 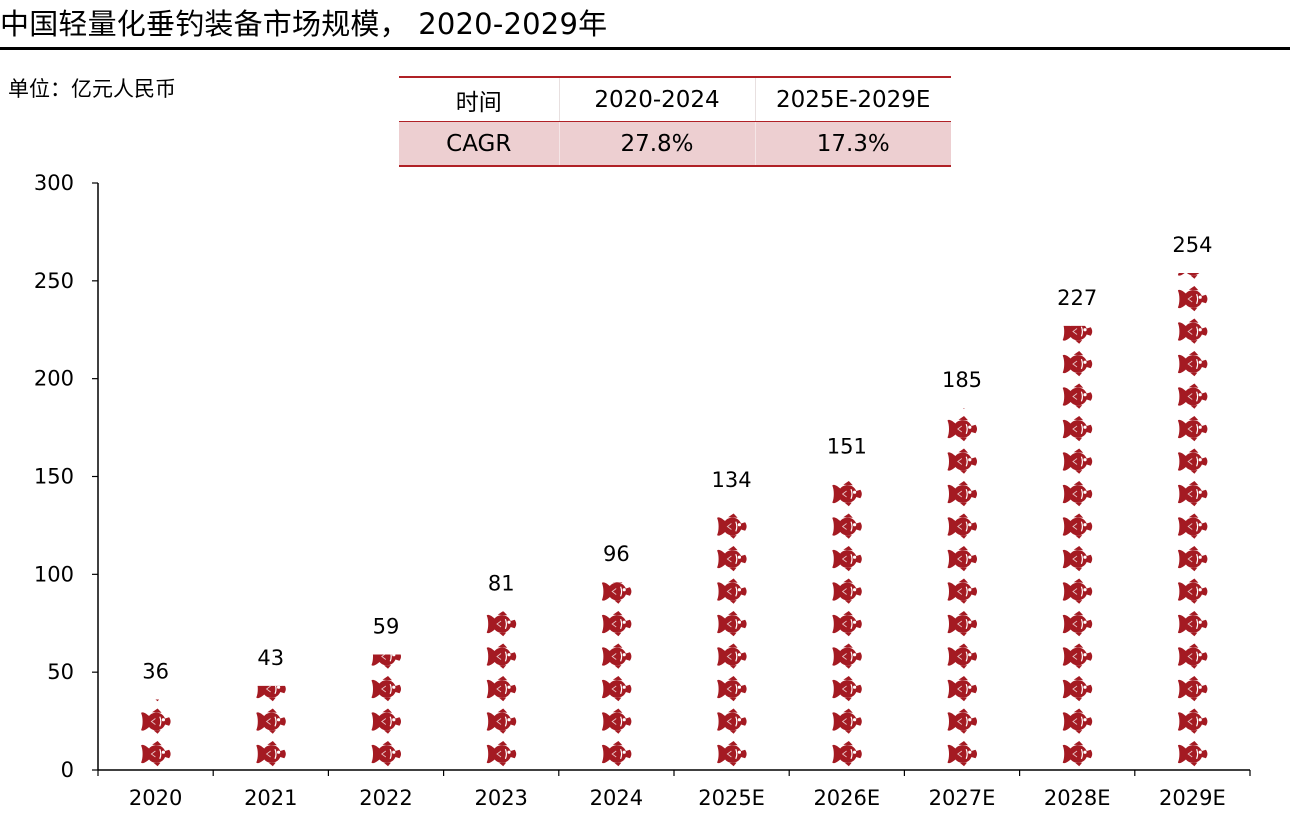 What do you see at coordinates (500, 798) in the screenshot?
I see `x-tick-label: 2023` at bounding box center [500, 798].